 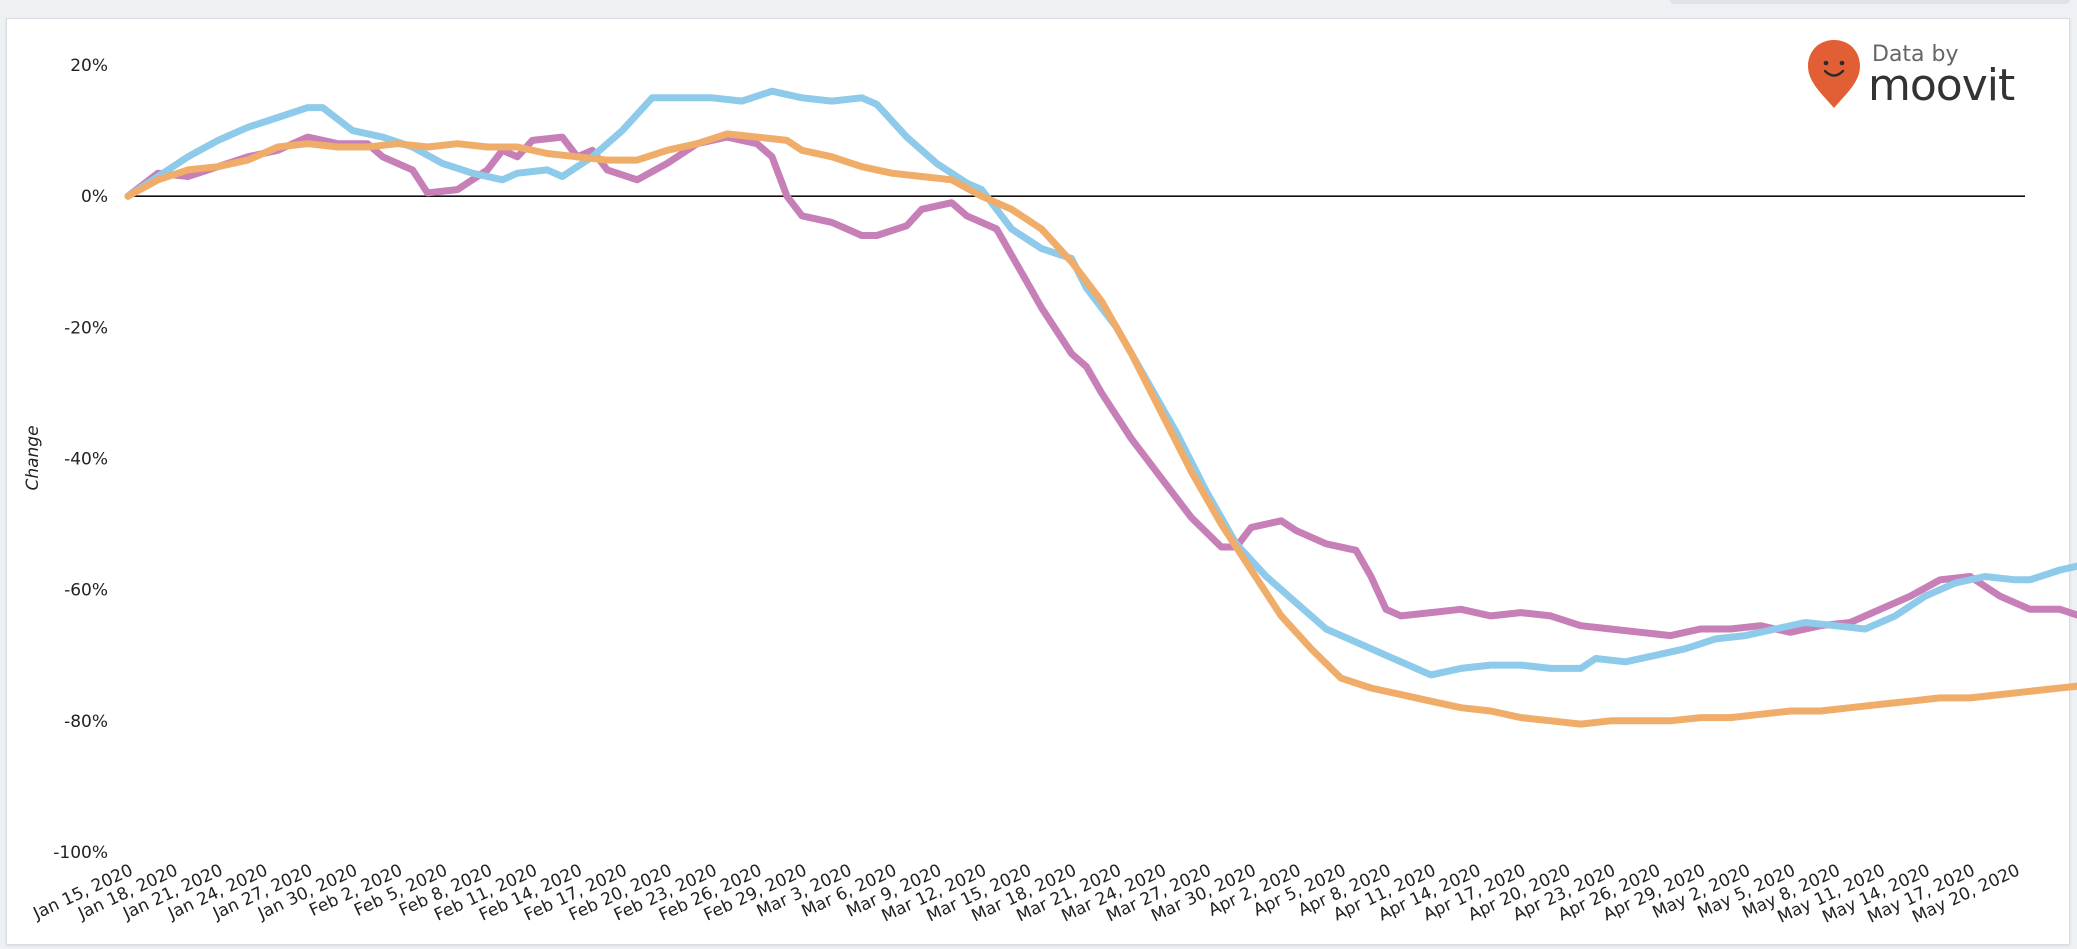 I want to click on brand-name: moovit, so click(x=1941, y=85).